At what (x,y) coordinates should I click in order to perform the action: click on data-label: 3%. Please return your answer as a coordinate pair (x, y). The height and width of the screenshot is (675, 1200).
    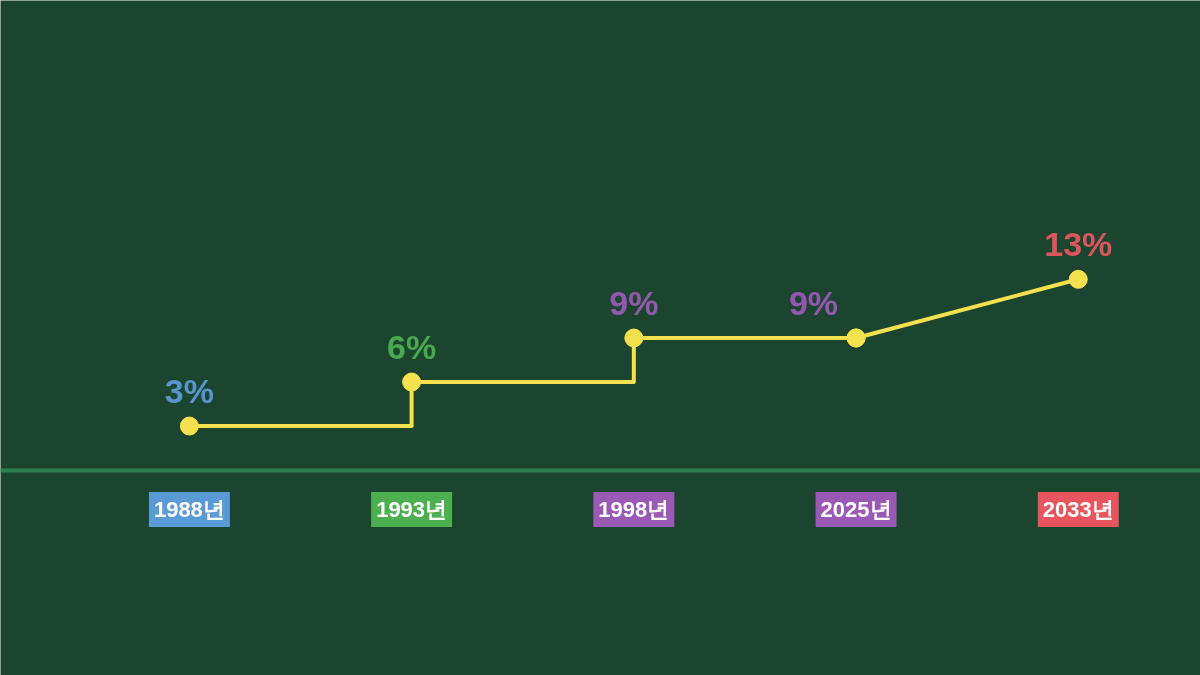
    Looking at the image, I should click on (189, 391).